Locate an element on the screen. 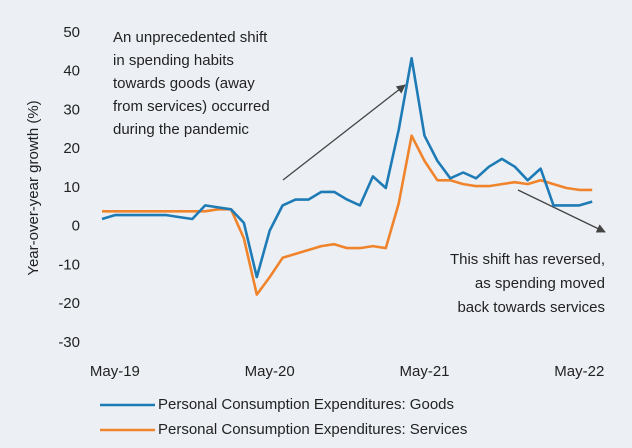 This screenshot has width=632, height=448. x-tick-label: May-19 is located at coordinates (115, 371).